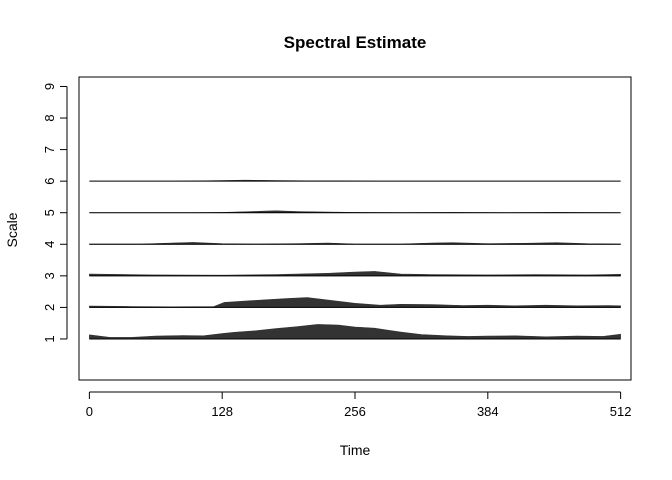 This screenshot has height=480, width=672. Describe the element at coordinates (49, 275) in the screenshot. I see `y-tick-label: 3` at that location.